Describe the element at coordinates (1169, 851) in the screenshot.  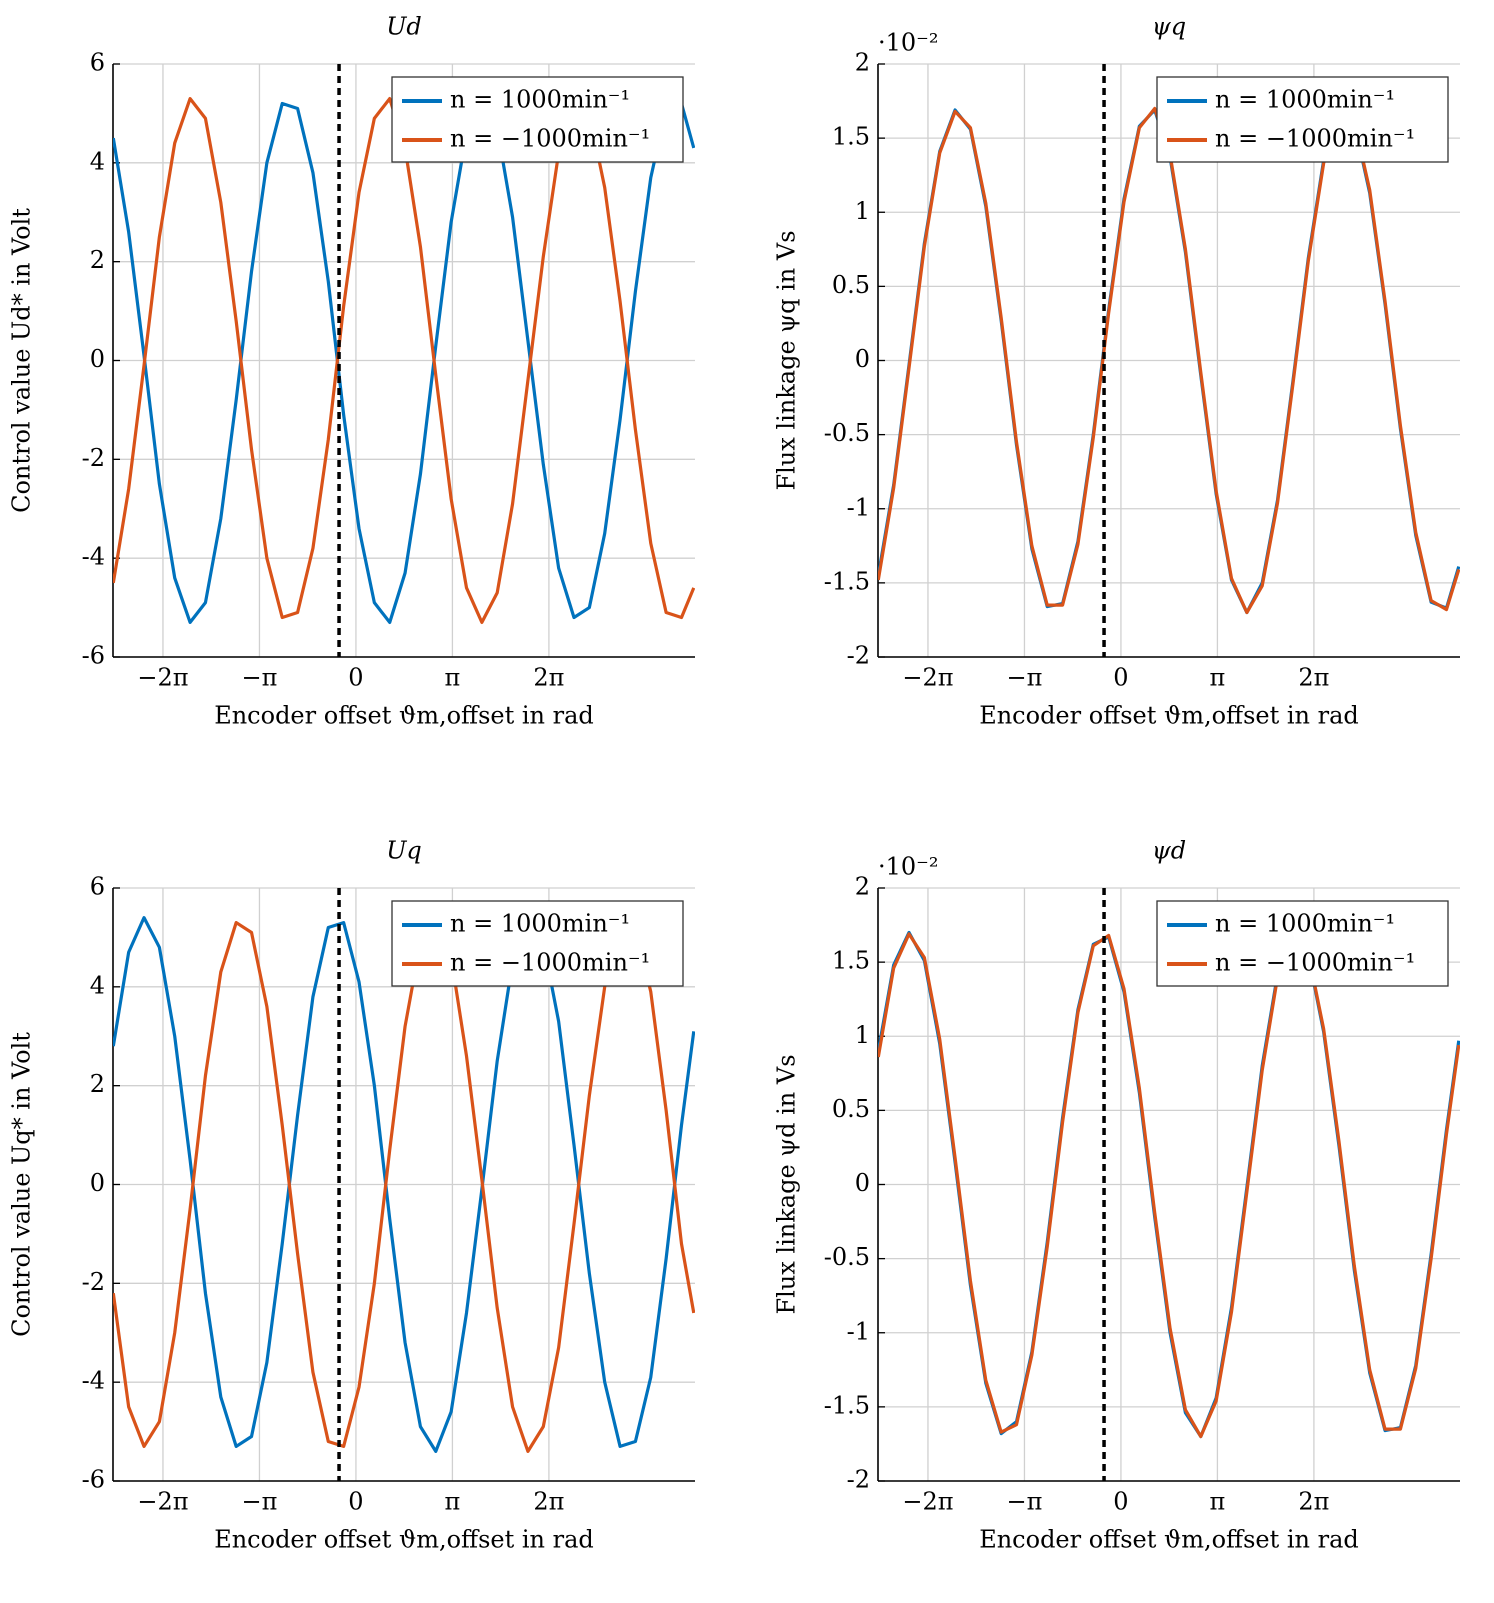
I see `chart-title: ψd` at that location.